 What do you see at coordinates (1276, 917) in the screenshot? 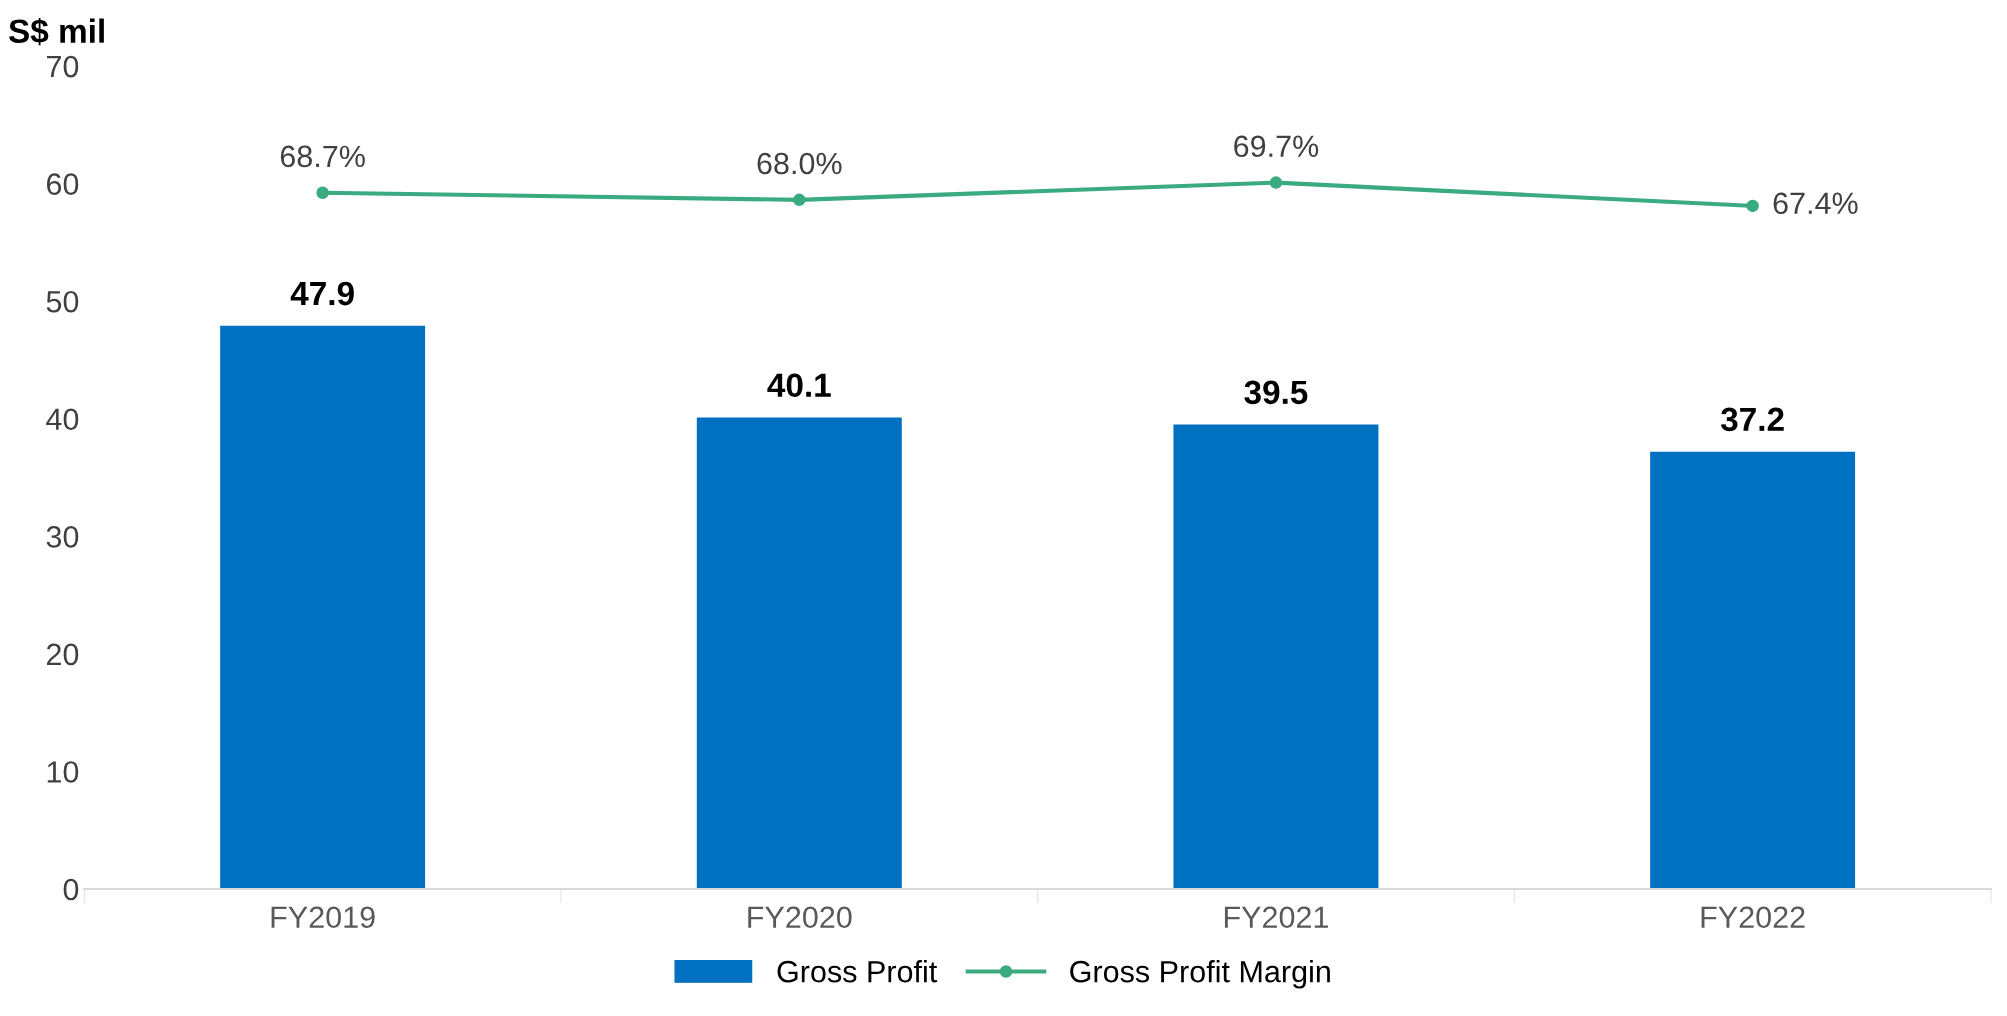
I see `x-tick-label: FY2021` at bounding box center [1276, 917].